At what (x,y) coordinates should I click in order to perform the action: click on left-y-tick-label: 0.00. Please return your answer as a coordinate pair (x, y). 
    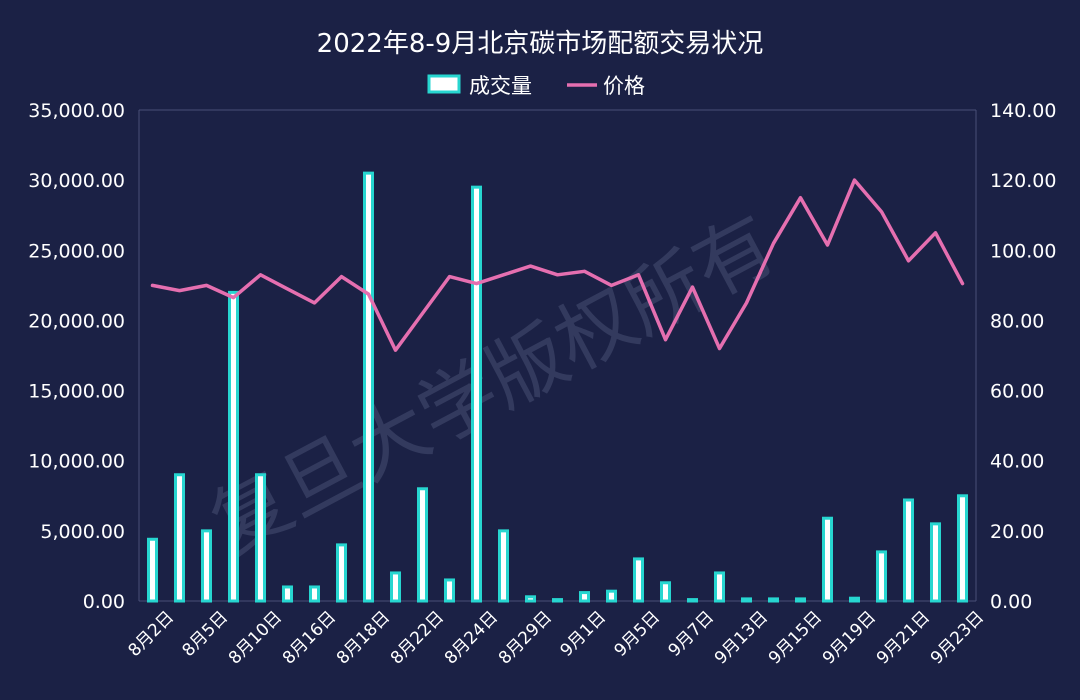
    Looking at the image, I should click on (104, 602).